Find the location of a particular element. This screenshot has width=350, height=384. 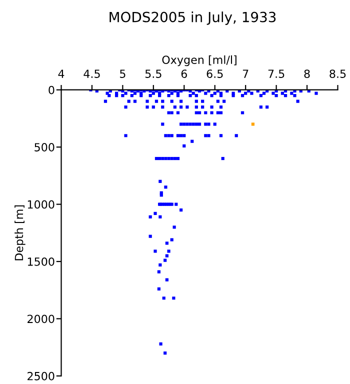

y-tick-label: 2000 is located at coordinates (41, 319).